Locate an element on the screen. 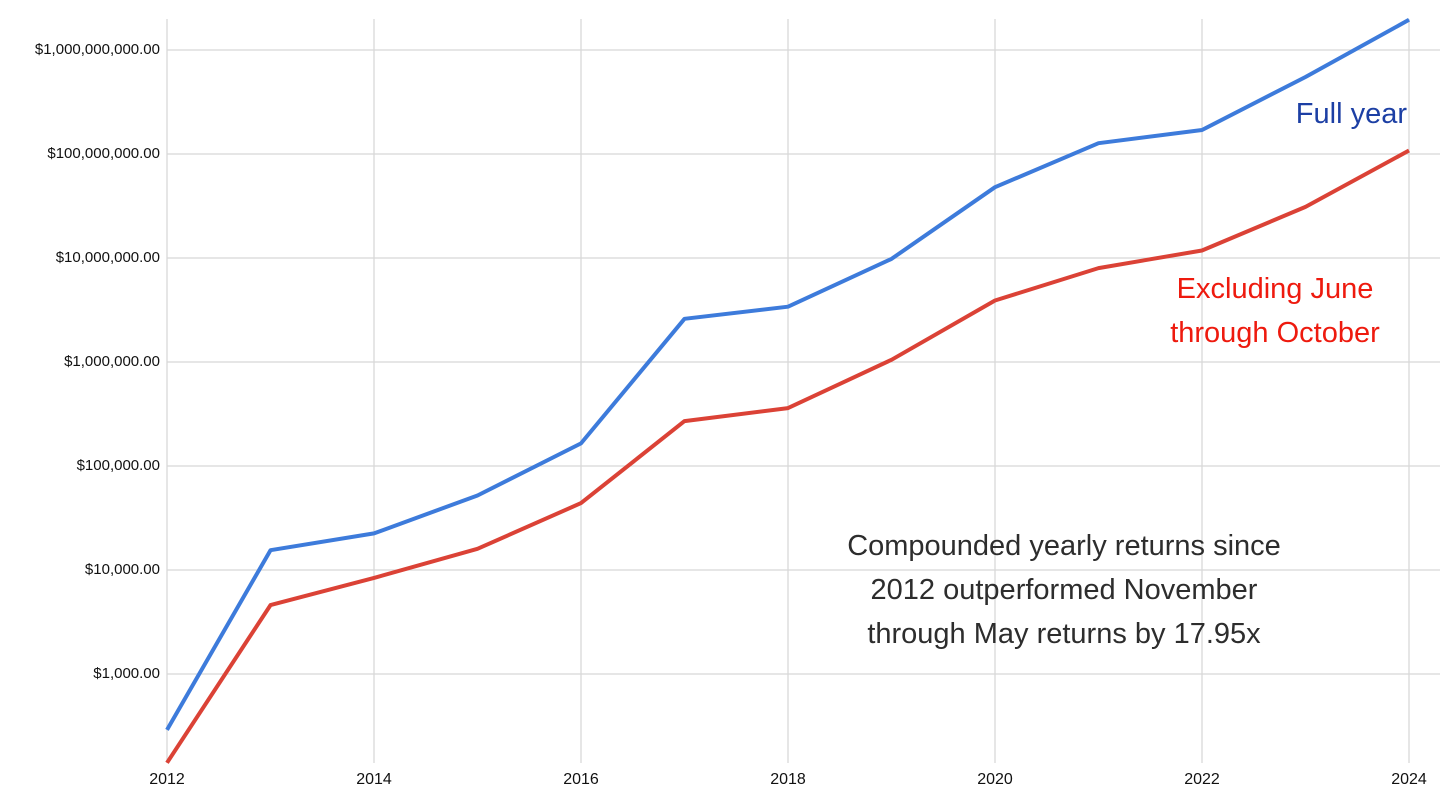 This screenshot has height=809, width=1440. y-axis-tick-label: $10,000.00 is located at coordinates (122, 569).